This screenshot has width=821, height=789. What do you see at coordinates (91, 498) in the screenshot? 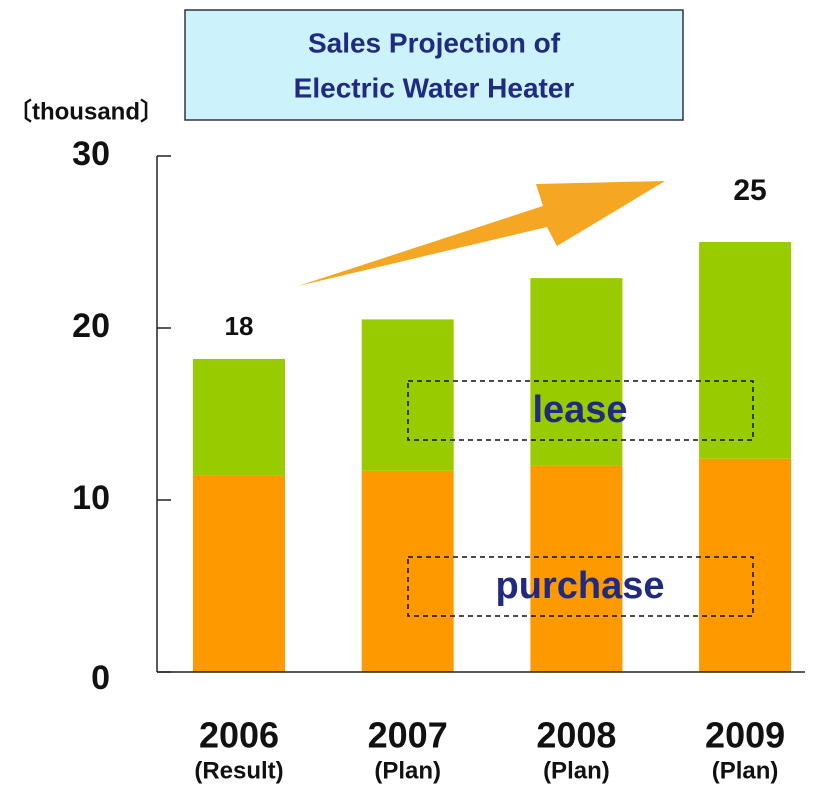
I see `y-tick-label: 10` at bounding box center [91, 498].